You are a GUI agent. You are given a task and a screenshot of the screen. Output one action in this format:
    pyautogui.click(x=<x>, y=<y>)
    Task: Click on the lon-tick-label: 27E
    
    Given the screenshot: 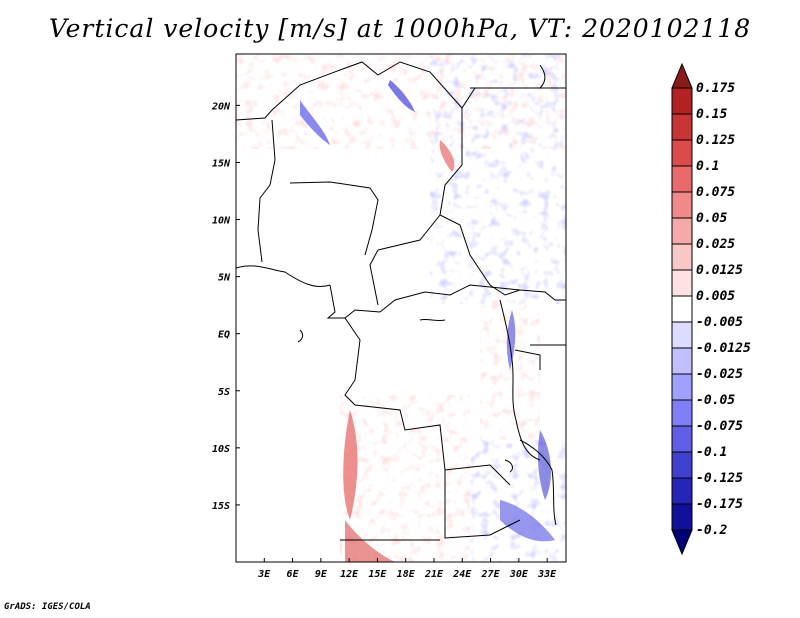 What is the action you would take?
    pyautogui.click(x=491, y=574)
    